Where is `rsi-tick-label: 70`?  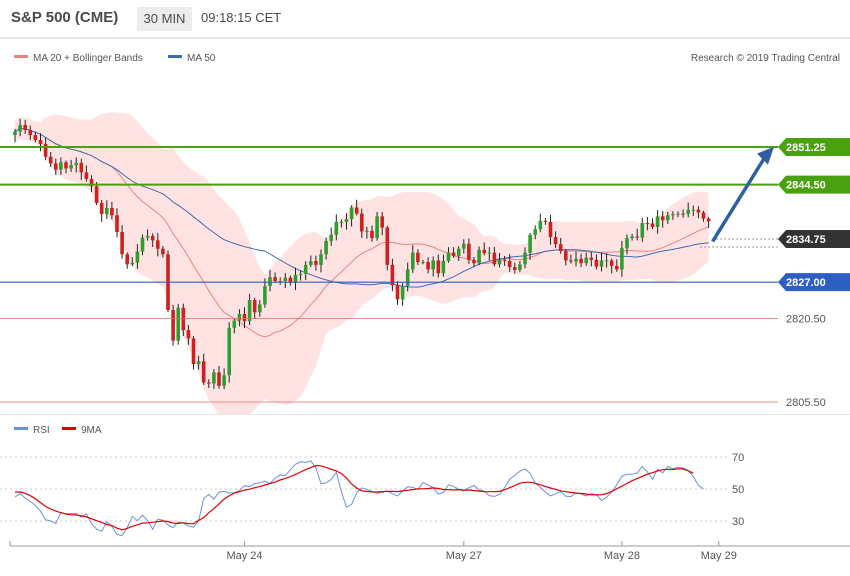
rsi-tick-label: 70 is located at coordinates (738, 458).